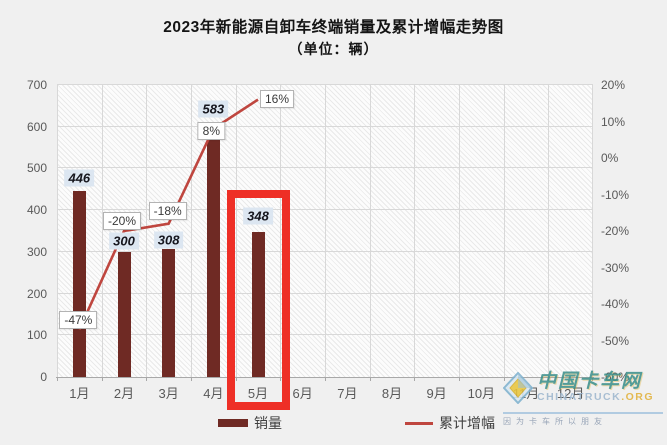  I want to click on growth-line, so click(168, 214).